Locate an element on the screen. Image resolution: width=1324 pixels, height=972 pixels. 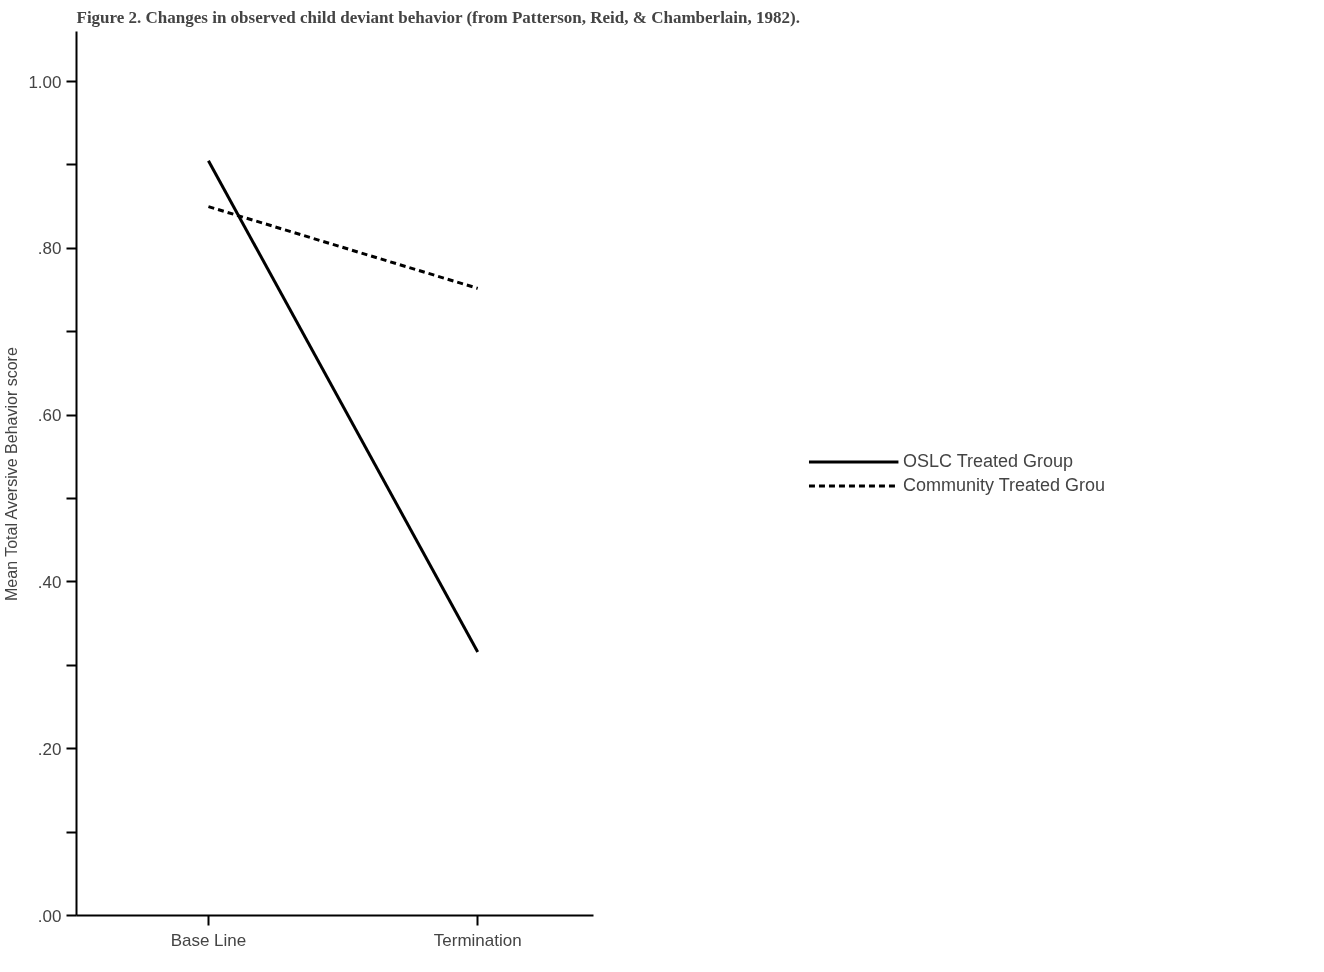
x-tick-label: Termination is located at coordinates (477, 940).